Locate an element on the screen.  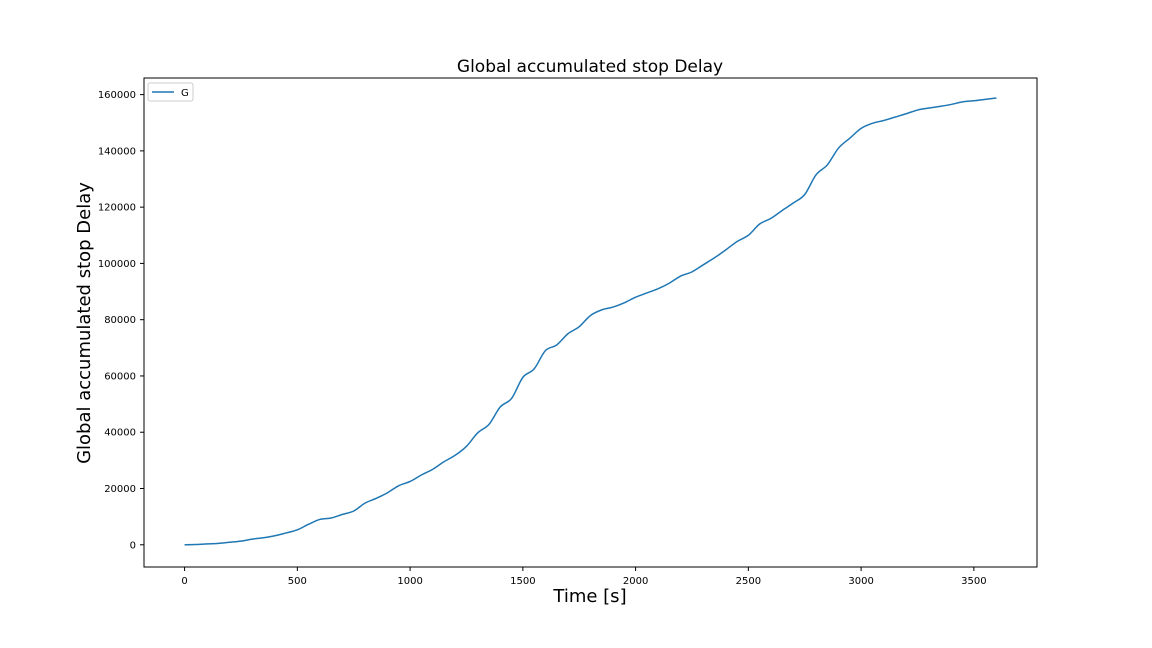
x-tick-label: 500 is located at coordinates (297, 581).